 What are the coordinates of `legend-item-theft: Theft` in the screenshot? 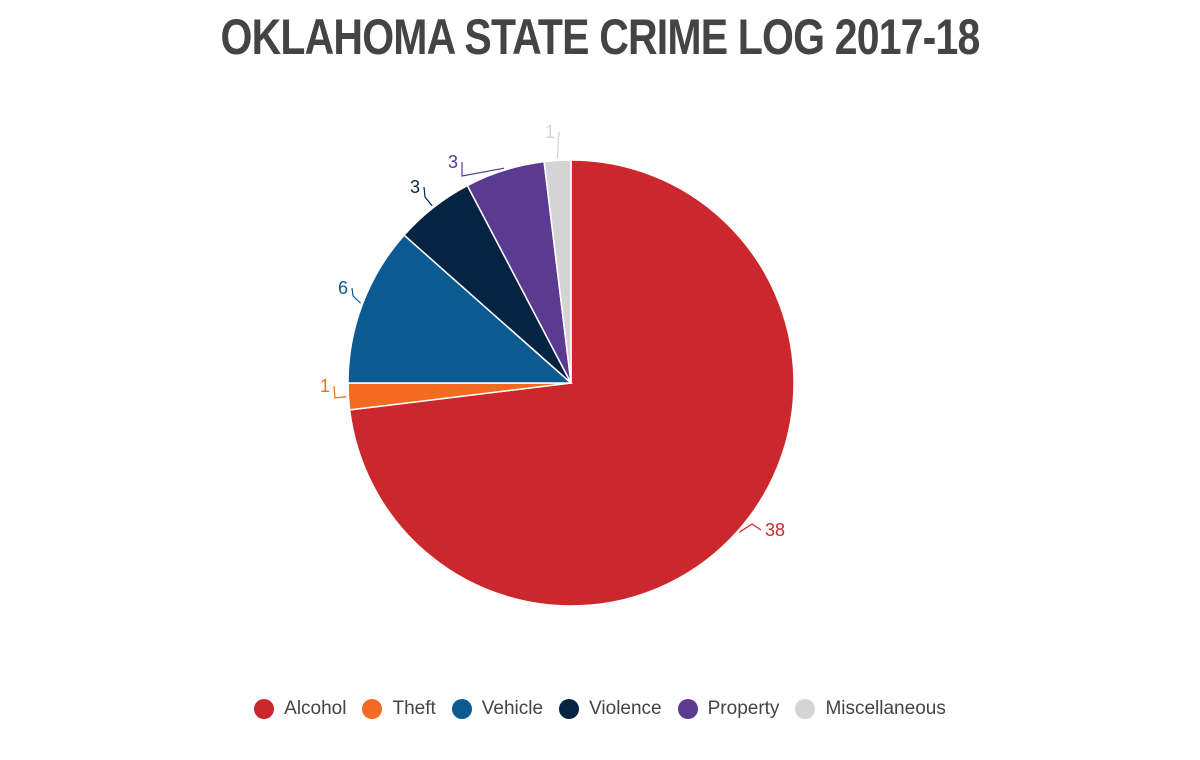 It's located at (399, 709).